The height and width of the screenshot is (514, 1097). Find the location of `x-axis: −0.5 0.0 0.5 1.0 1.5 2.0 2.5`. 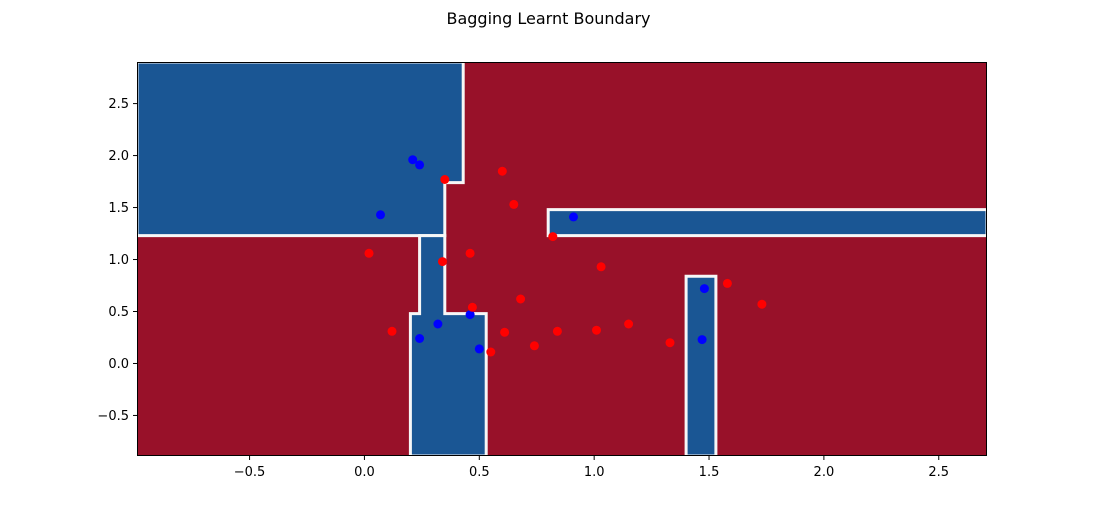

x-axis: −0.5 0.0 0.5 1.0 1.5 2.0 2.5 is located at coordinates (591, 468).